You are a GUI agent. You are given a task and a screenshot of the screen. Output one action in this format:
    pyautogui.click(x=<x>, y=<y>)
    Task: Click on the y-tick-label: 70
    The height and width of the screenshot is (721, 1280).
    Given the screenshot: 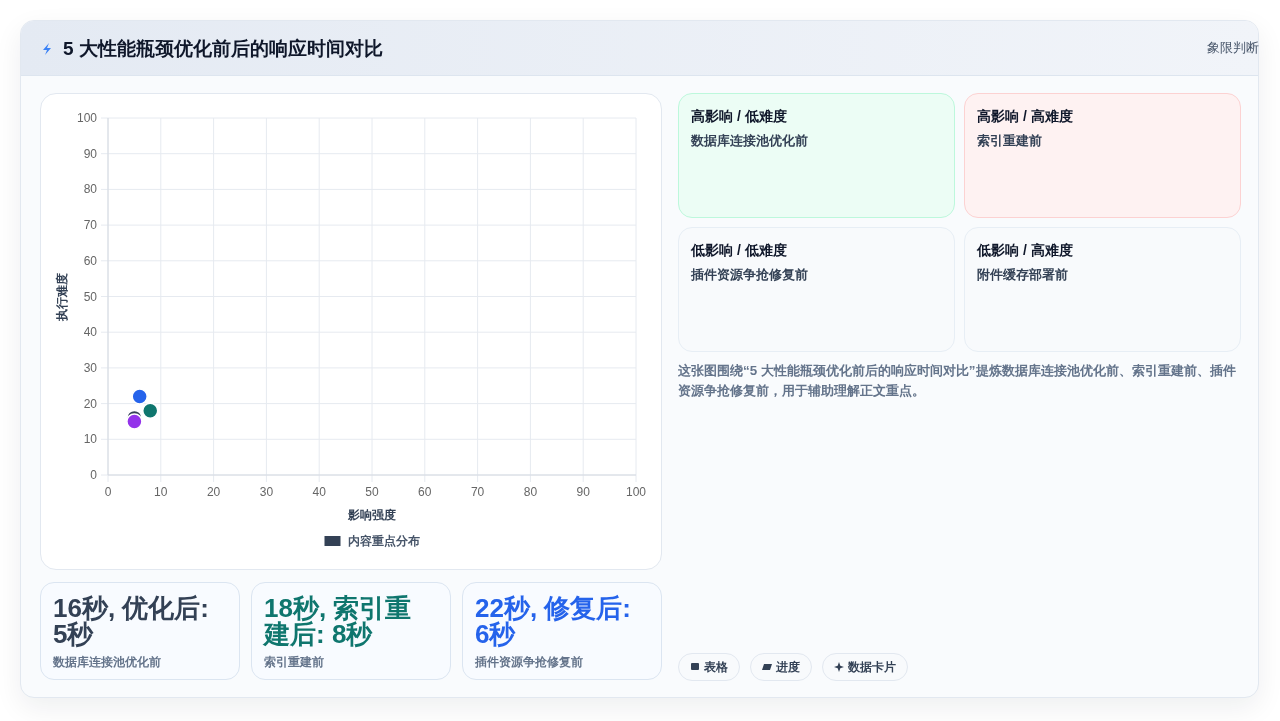 What is the action you would take?
    pyautogui.click(x=90, y=225)
    